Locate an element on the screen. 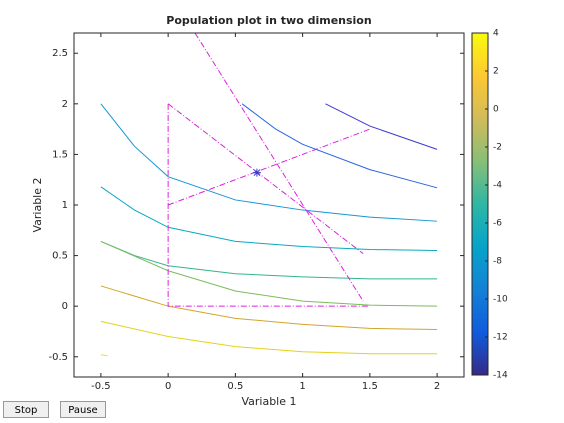 This screenshot has width=564, height=423. colorbar-tick-label: -6 is located at coordinates (497, 224).